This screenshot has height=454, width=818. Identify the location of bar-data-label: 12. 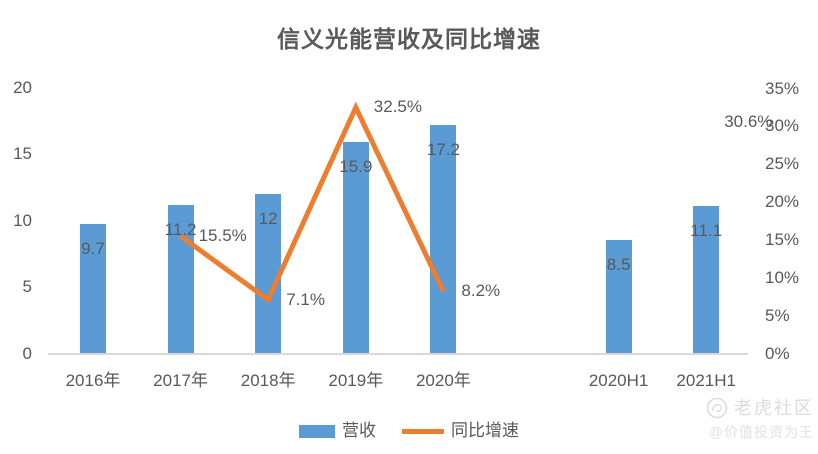
(268, 218).